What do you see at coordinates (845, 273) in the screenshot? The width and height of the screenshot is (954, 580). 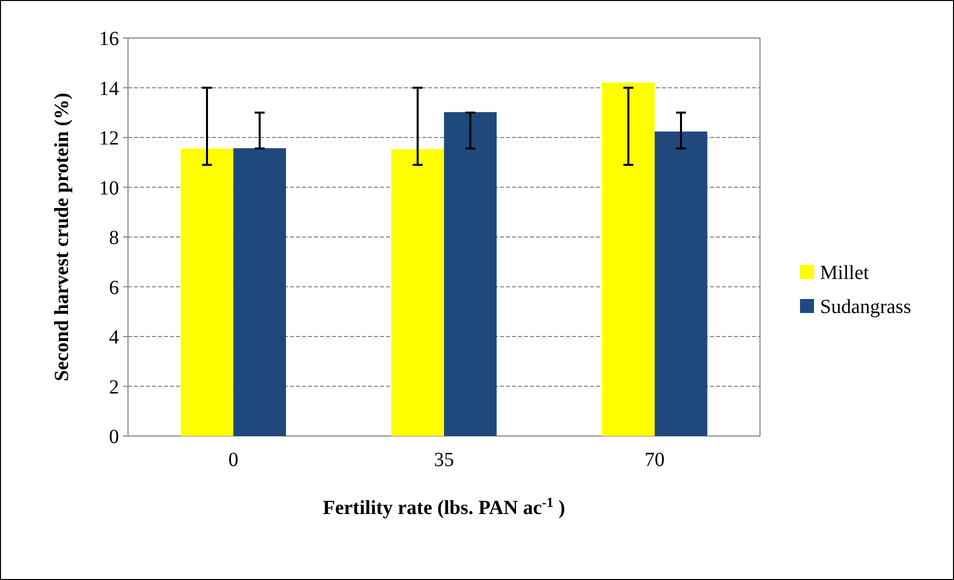 I see `legend-label: Millet` at bounding box center [845, 273].